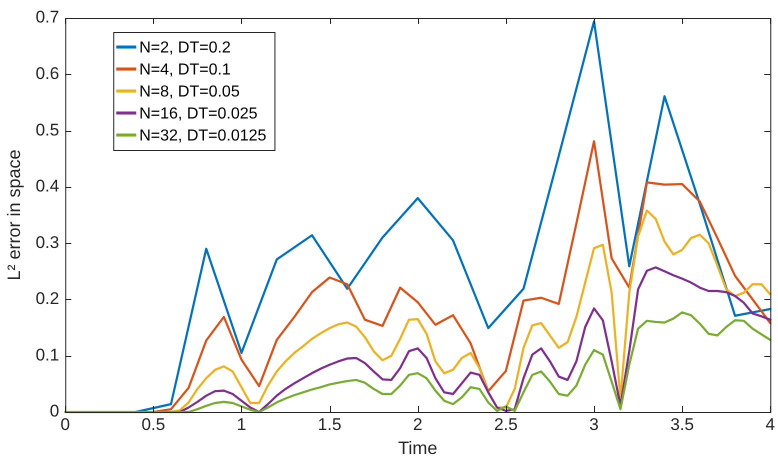  Describe the element at coordinates (330, 424) in the screenshot. I see `x-tick-label: 1.5` at that location.